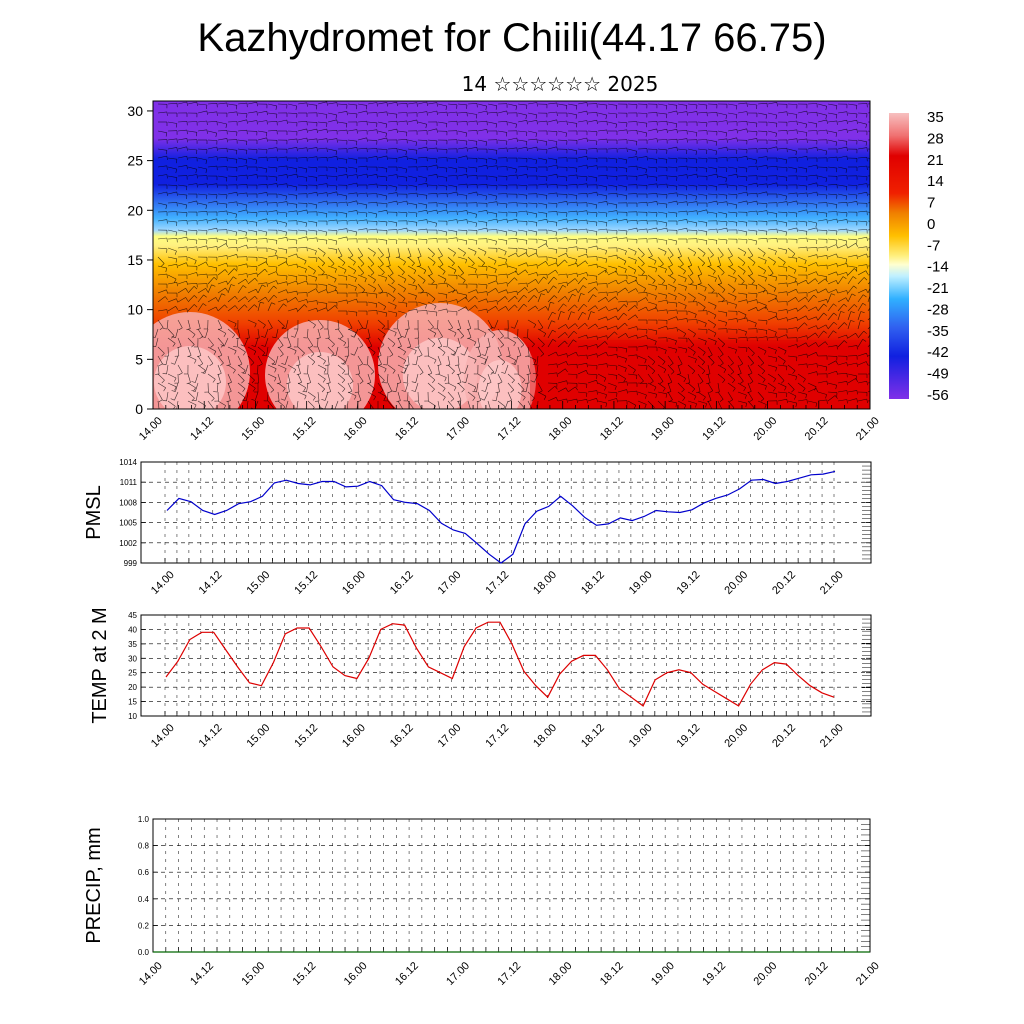 Image resolution: width=1024 pixels, height=1024 pixels. Describe the element at coordinates (832, 736) in the screenshot. I see `panel-temp-x-label-21.00: 21.00` at that location.